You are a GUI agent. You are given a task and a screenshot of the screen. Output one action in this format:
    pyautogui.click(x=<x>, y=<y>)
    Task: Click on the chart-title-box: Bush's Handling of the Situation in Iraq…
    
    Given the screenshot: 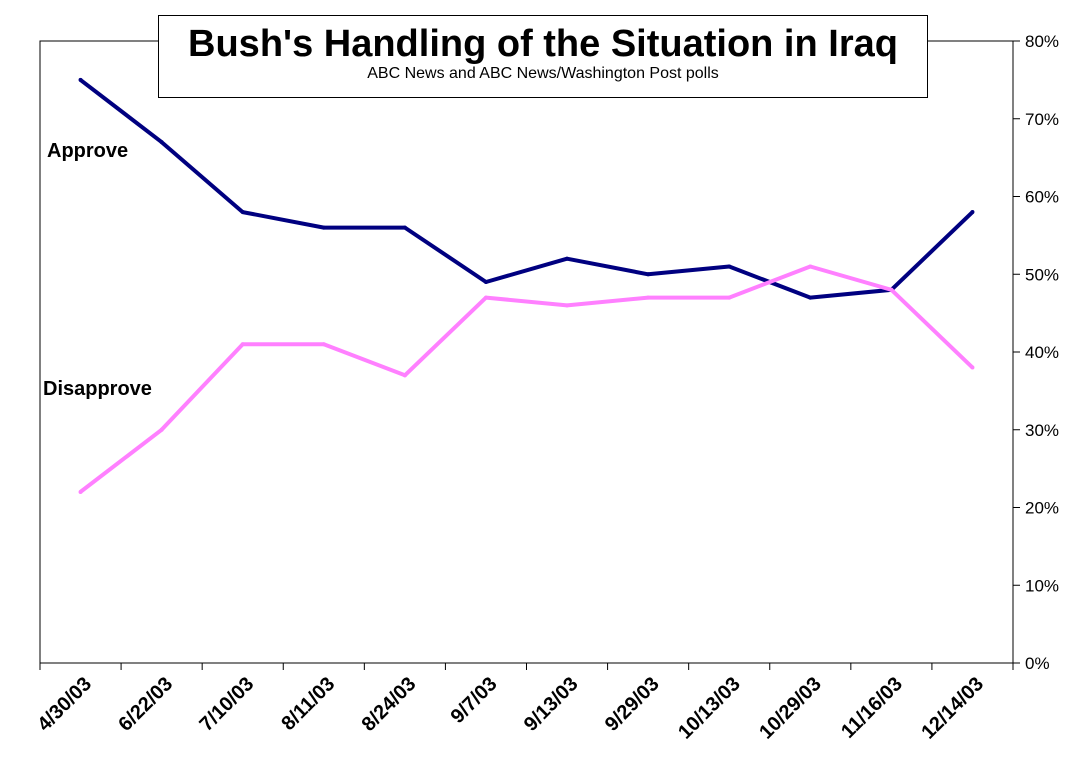 What is the action you would take?
    pyautogui.click(x=543, y=56)
    